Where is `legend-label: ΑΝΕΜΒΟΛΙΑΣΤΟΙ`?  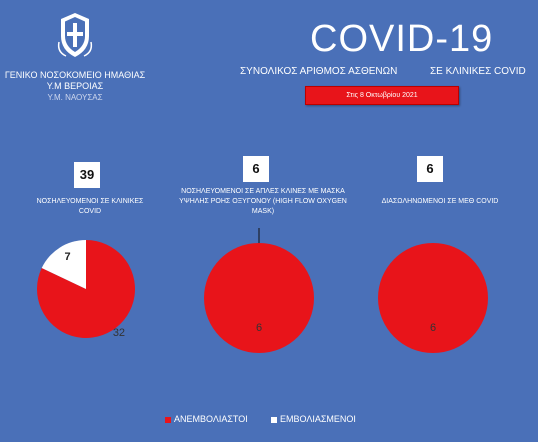 legend-label: ΑΝΕΜΒΟΛΙΑΣΤΟΙ is located at coordinates (211, 419).